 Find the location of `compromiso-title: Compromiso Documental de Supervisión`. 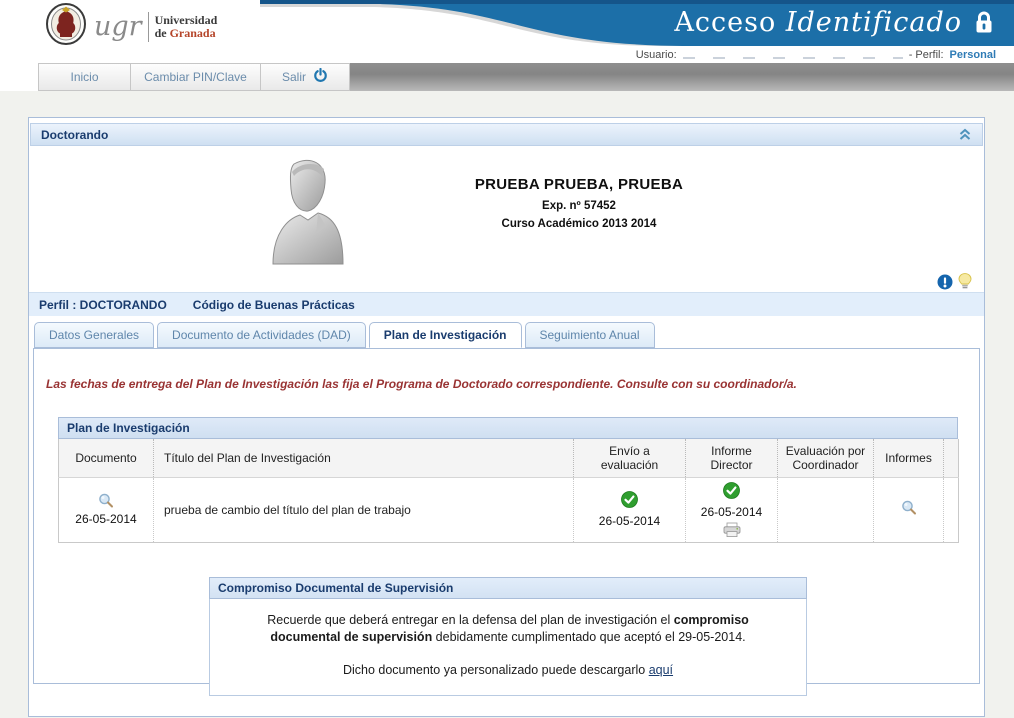

compromiso-title: Compromiso Documental de Supervisión is located at coordinates (508, 587).